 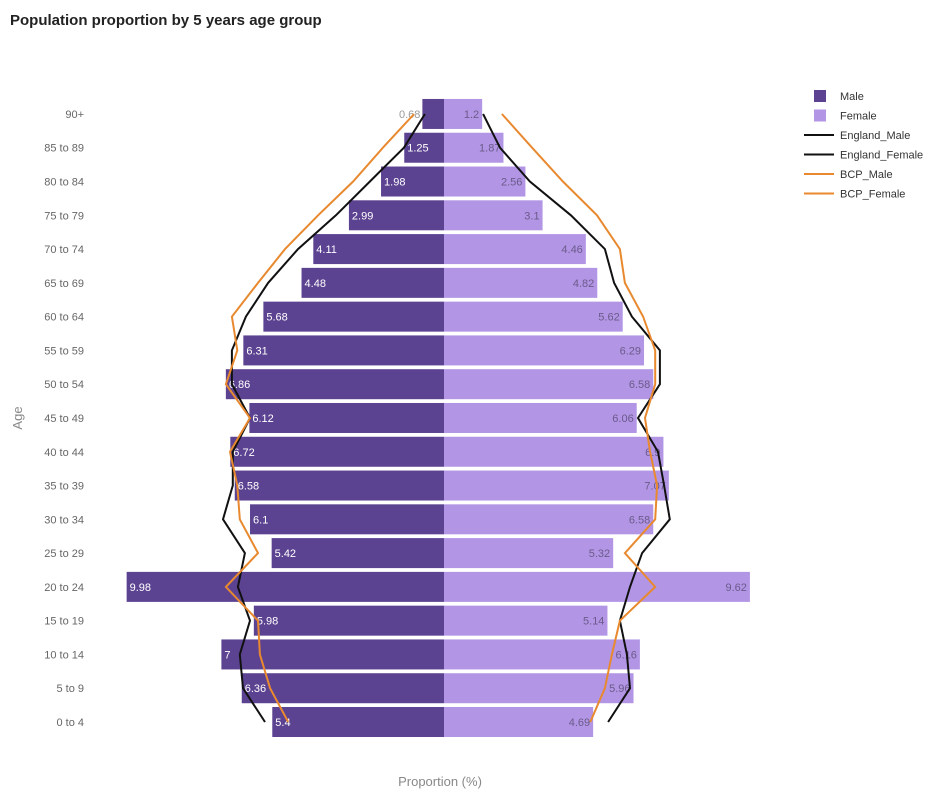 What do you see at coordinates (531, 216) in the screenshot?
I see `female-data-label: 3.1` at bounding box center [531, 216].